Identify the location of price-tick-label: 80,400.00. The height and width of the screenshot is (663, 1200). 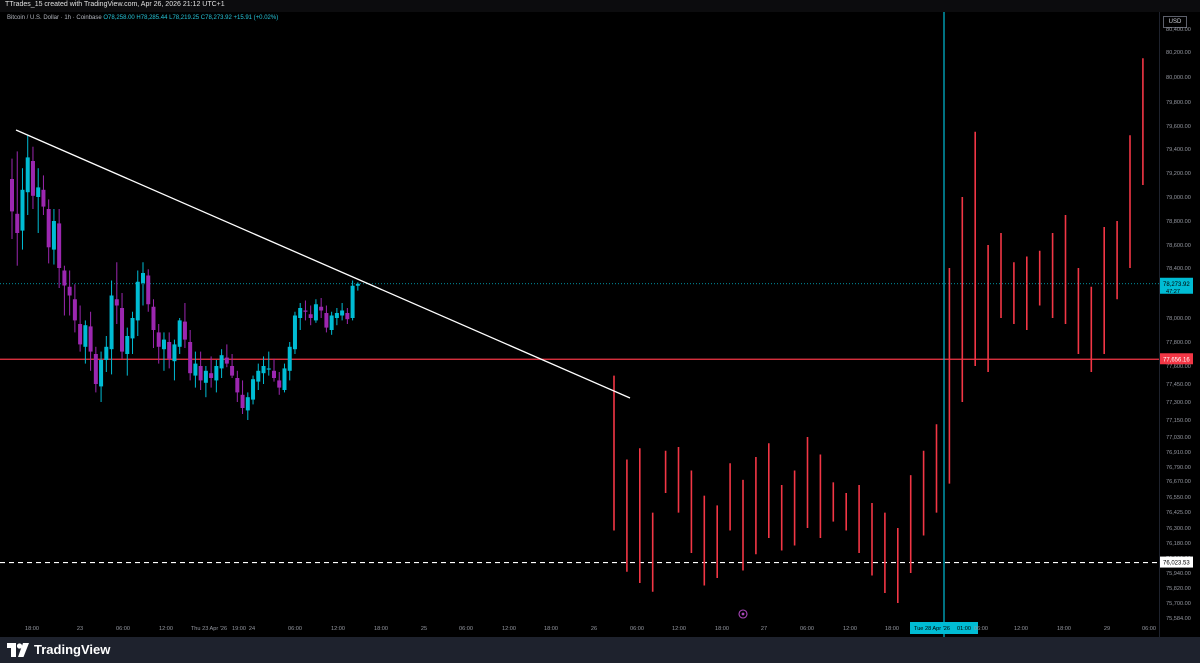
(1178, 30).